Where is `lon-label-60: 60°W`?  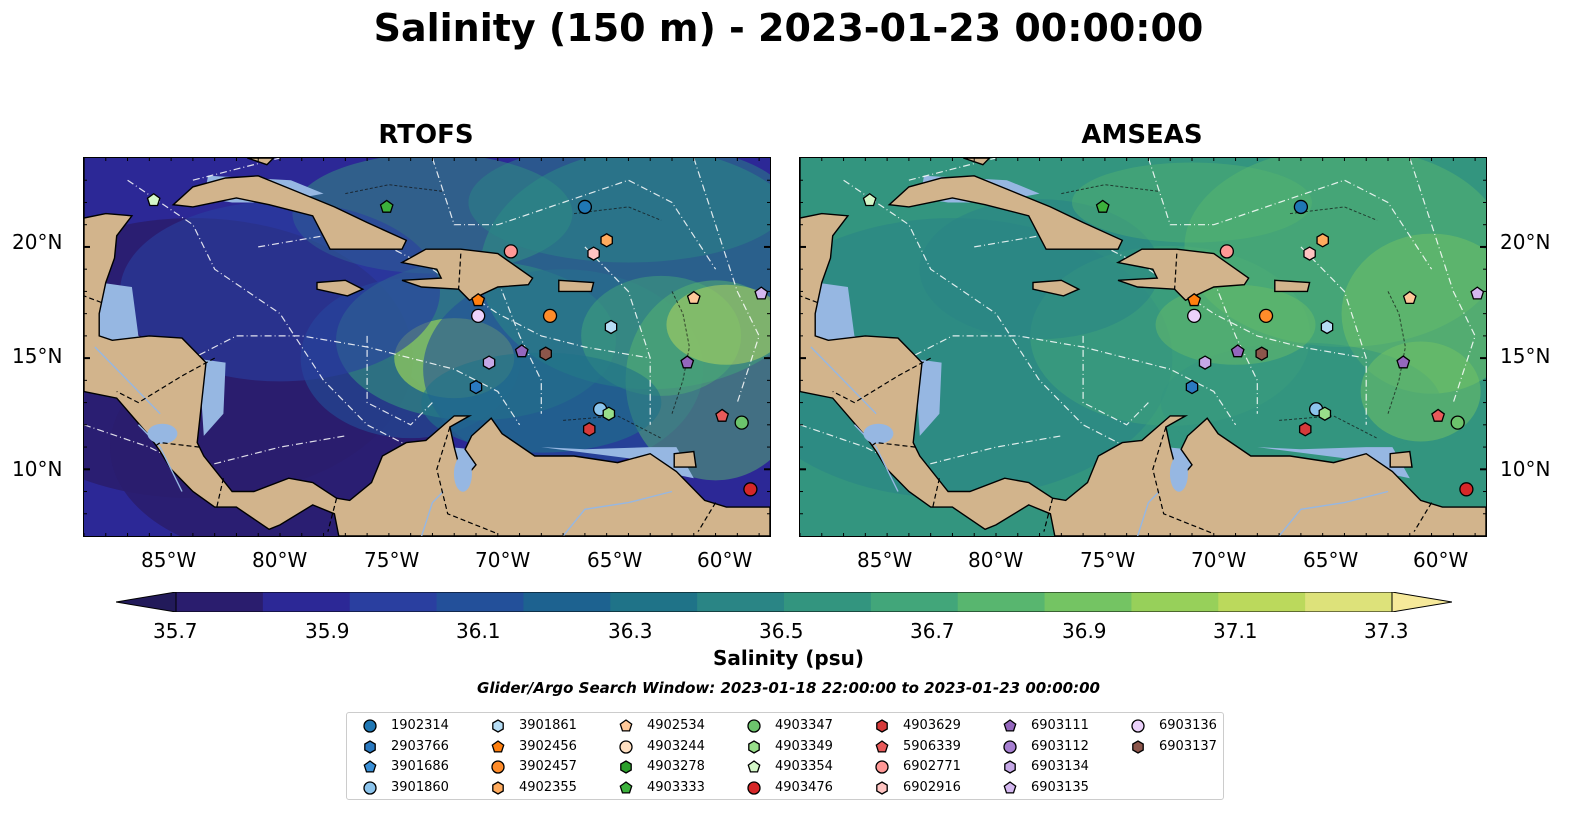
lon-label-60: 60°W is located at coordinates (725, 560).